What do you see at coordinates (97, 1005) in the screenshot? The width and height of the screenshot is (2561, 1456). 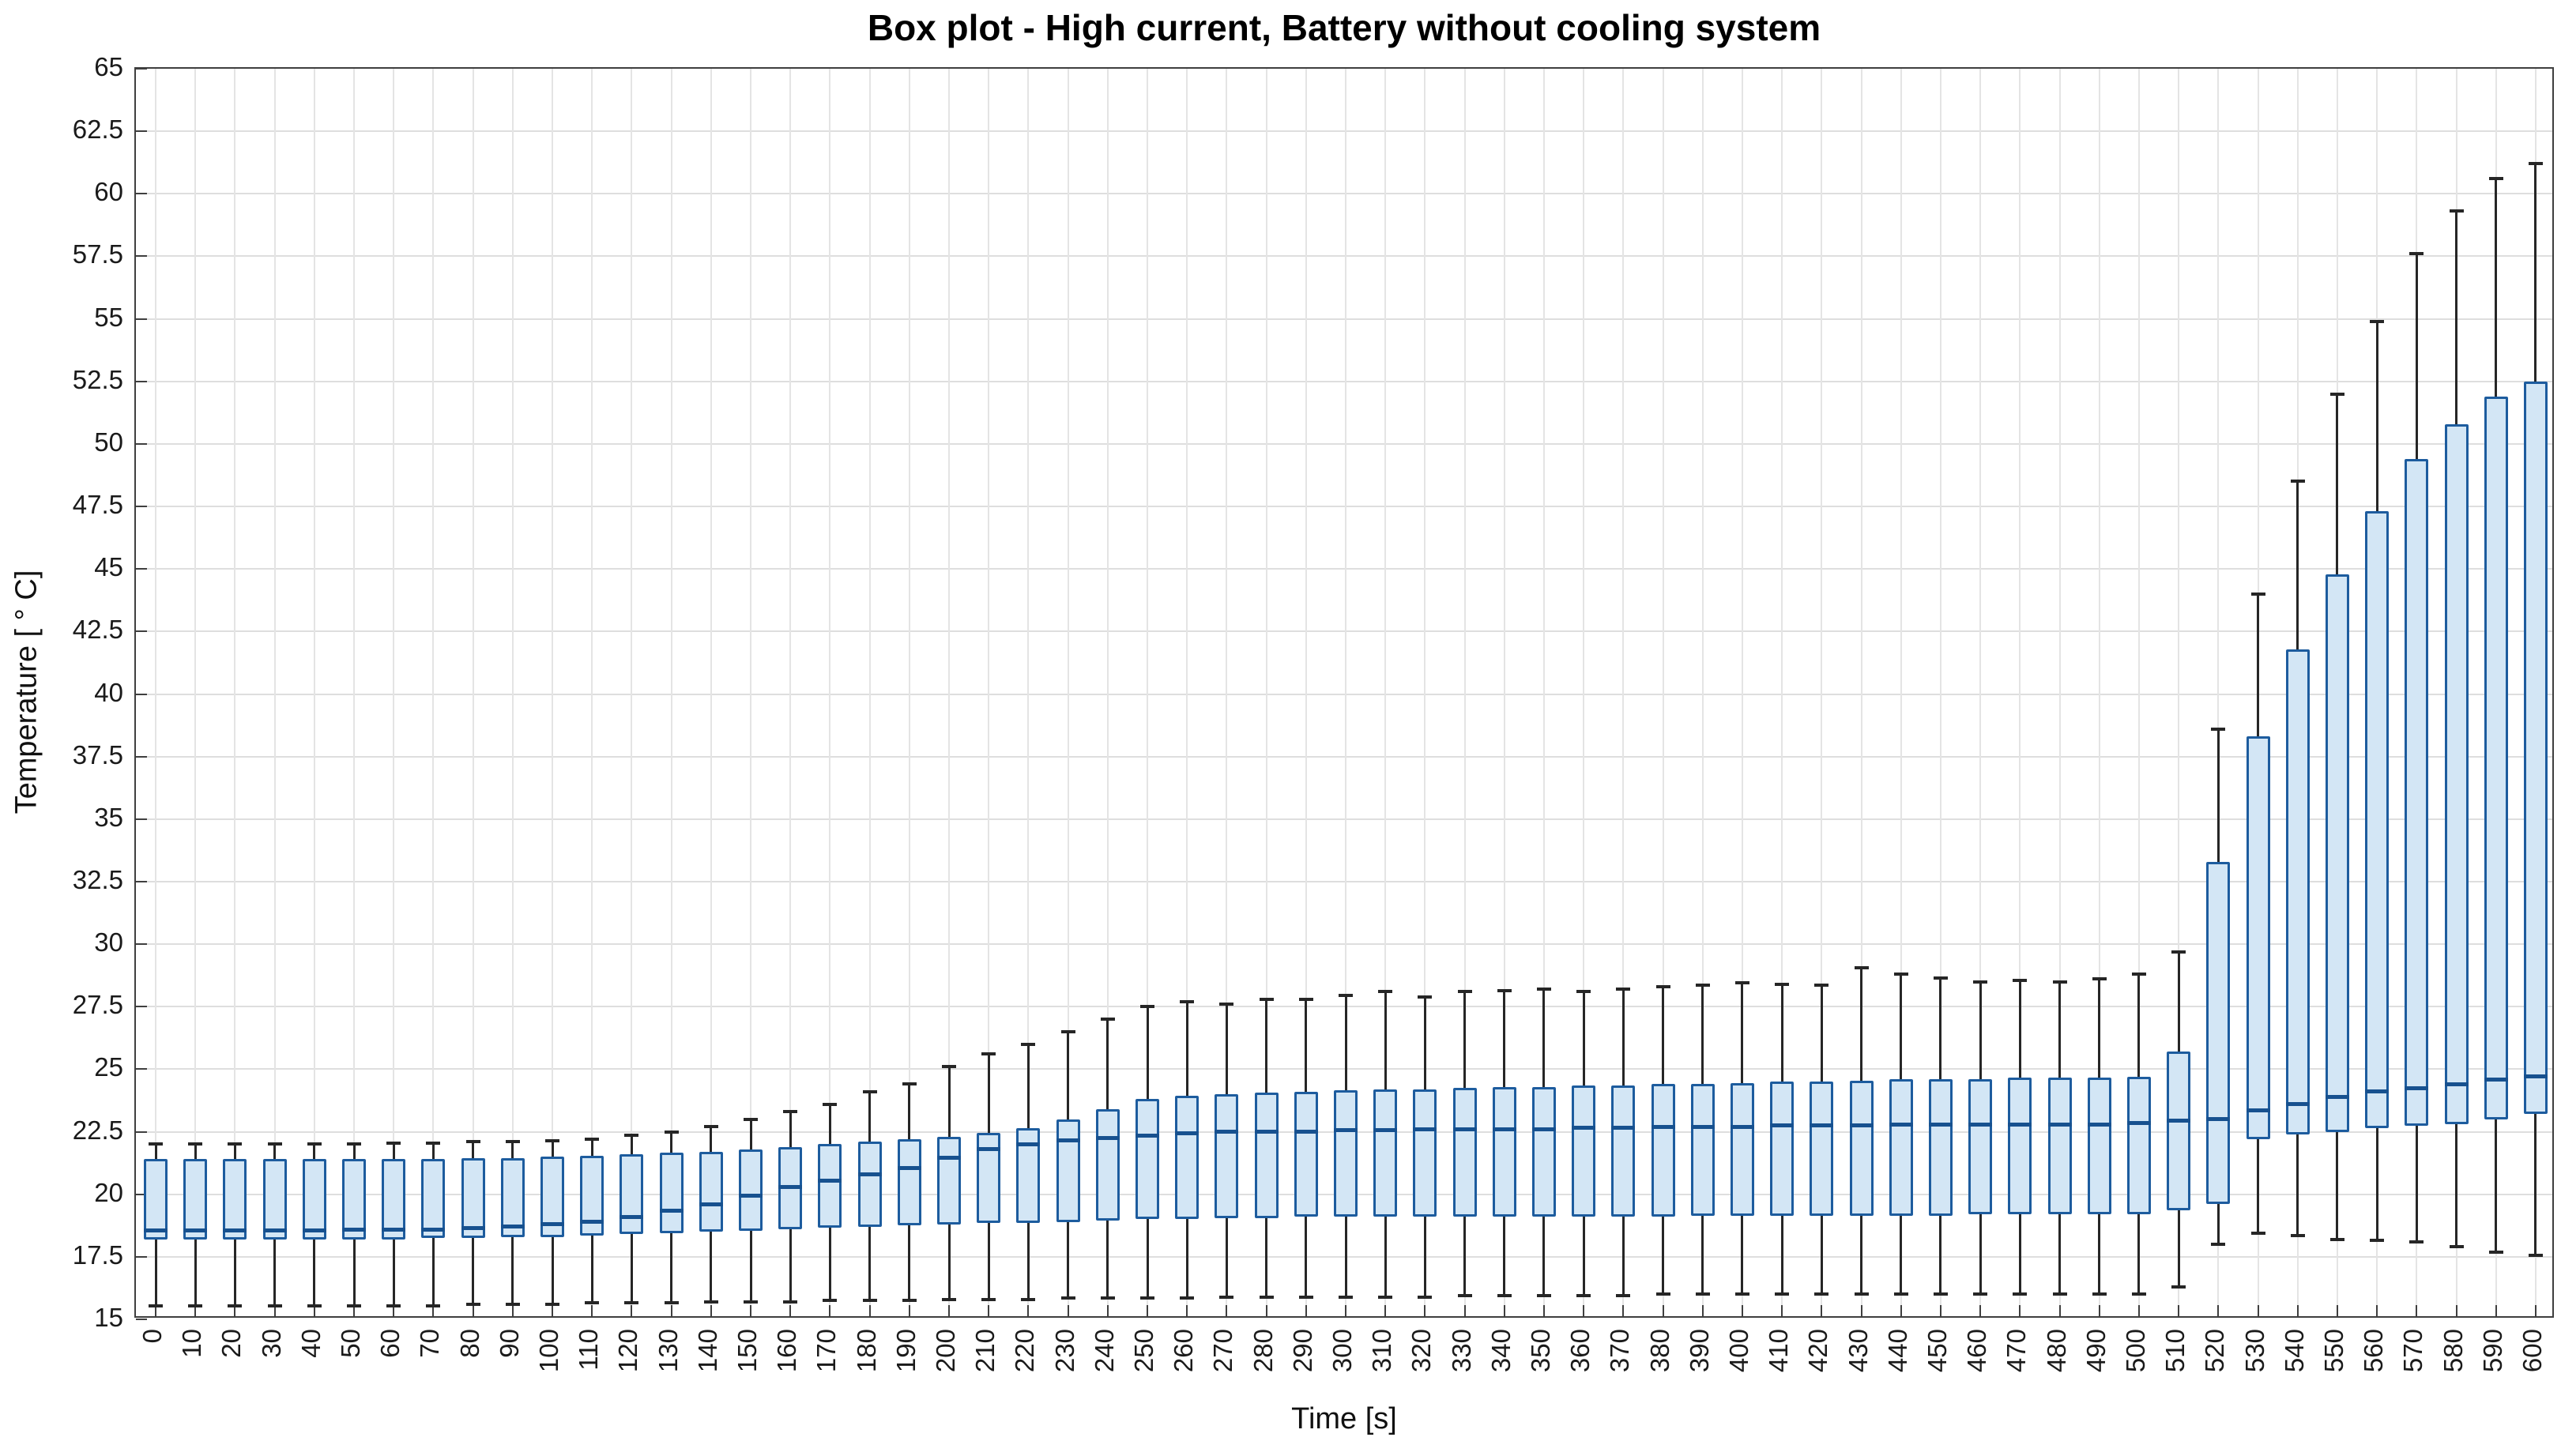 I see `y-tick-label: 27.5` at bounding box center [97, 1005].